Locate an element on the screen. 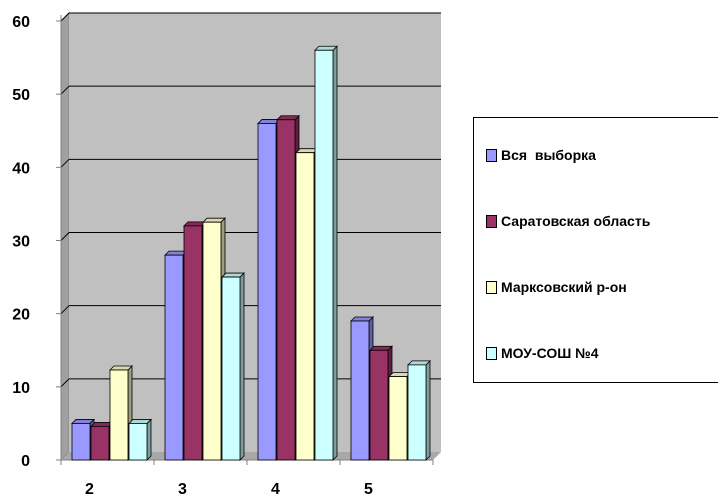 The image size is (718, 497). legend-label: Вся выборка is located at coordinates (548, 155).